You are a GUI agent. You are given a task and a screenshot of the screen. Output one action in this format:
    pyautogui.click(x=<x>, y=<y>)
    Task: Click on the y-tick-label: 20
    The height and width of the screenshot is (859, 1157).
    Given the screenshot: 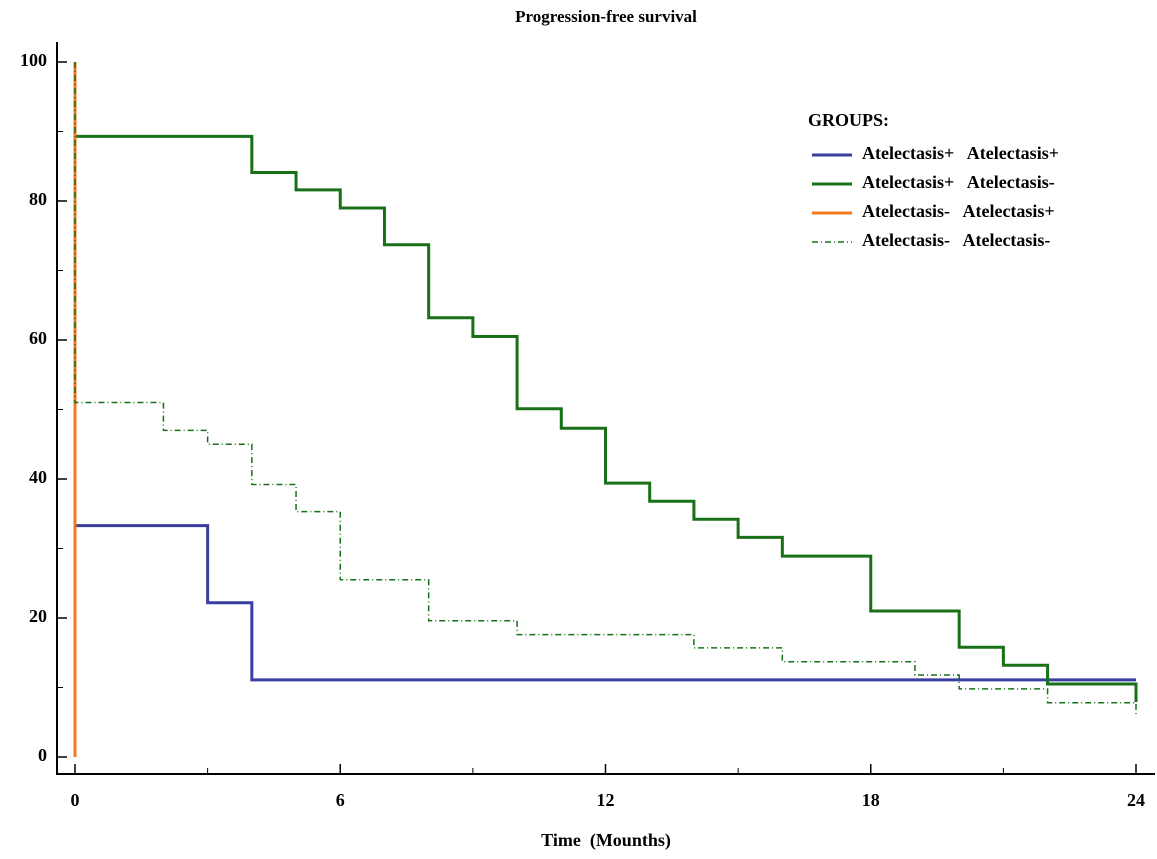 What is the action you would take?
    pyautogui.click(x=38, y=616)
    